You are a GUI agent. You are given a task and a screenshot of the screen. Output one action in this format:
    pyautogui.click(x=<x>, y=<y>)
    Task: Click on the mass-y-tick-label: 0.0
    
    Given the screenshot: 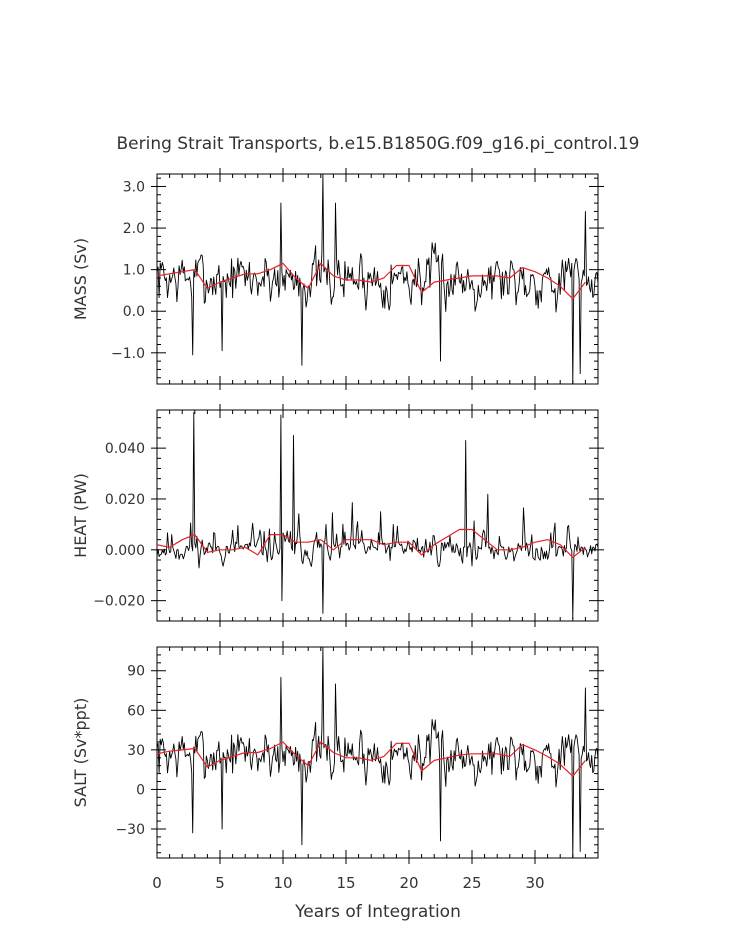 What is the action you would take?
    pyautogui.click(x=134, y=312)
    